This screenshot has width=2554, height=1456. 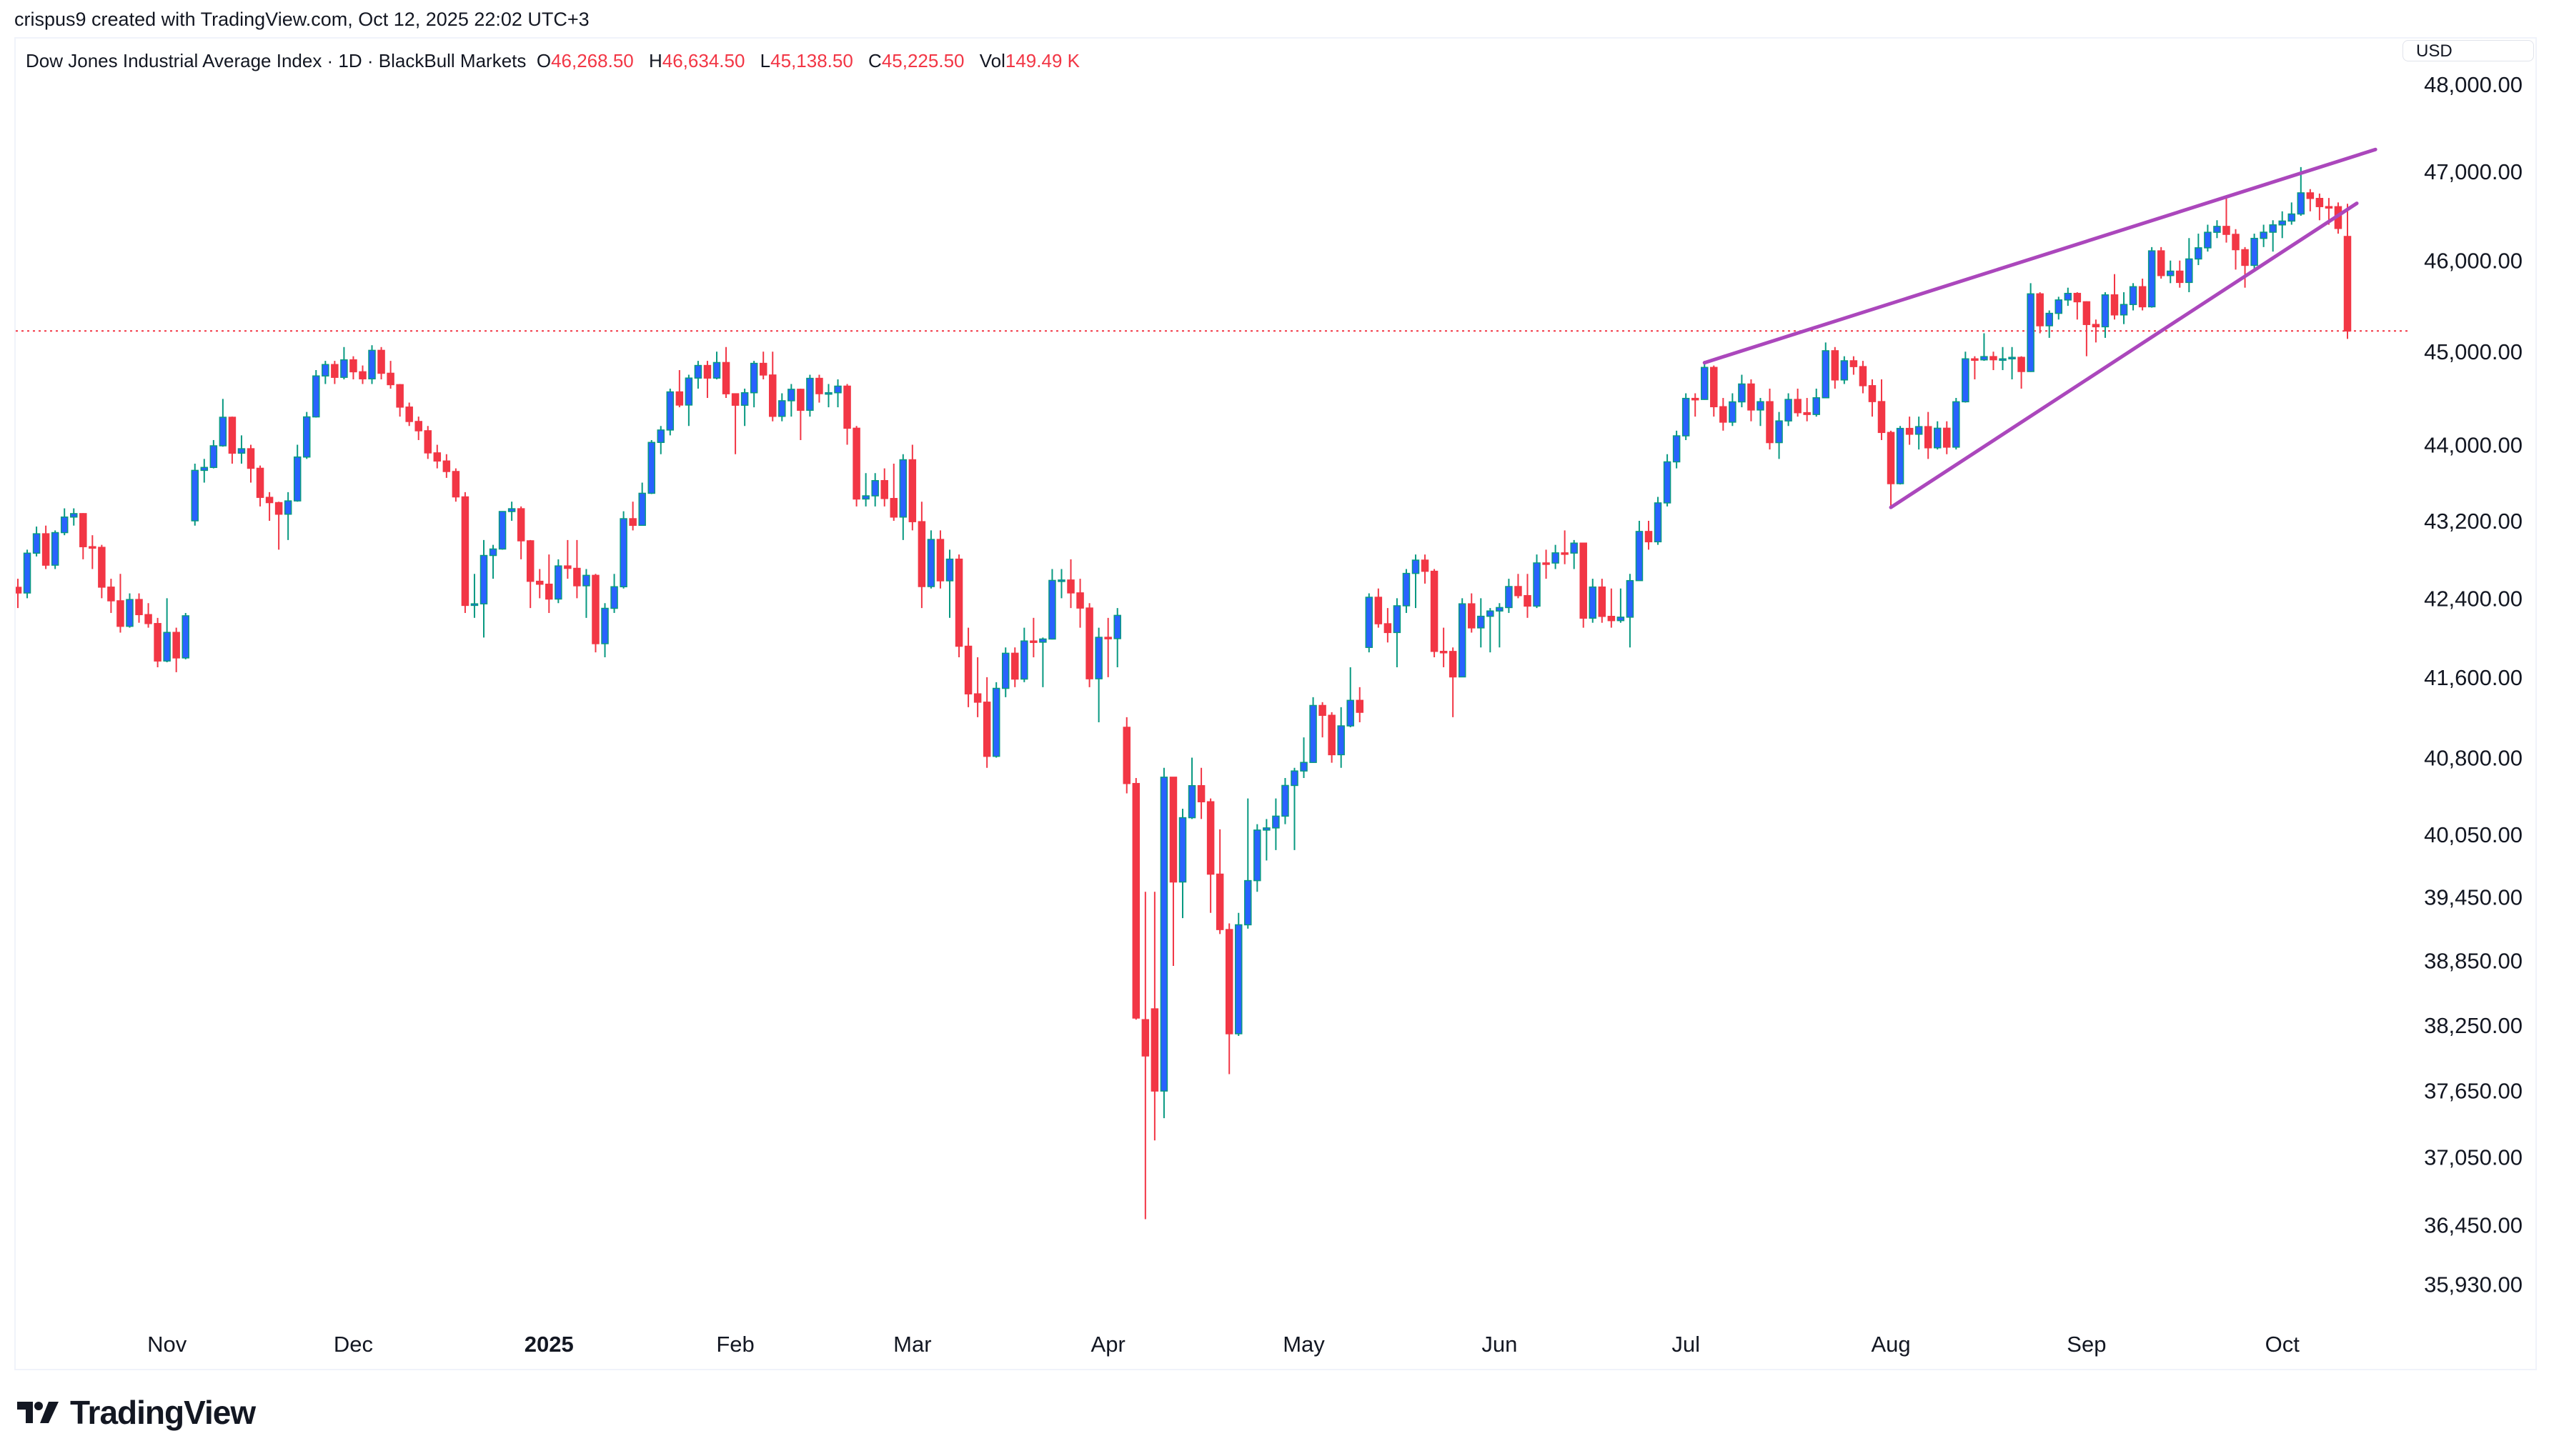 What do you see at coordinates (2473, 834) in the screenshot?
I see `price-tick-label: 40,050.00` at bounding box center [2473, 834].